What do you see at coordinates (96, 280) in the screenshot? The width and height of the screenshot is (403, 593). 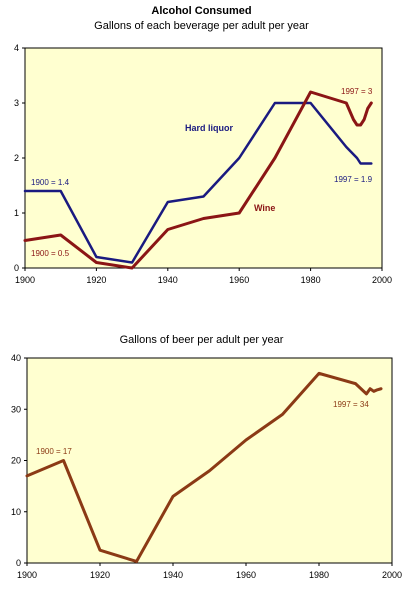 I see `spirits-x-tick-label: 1920` at bounding box center [96, 280].